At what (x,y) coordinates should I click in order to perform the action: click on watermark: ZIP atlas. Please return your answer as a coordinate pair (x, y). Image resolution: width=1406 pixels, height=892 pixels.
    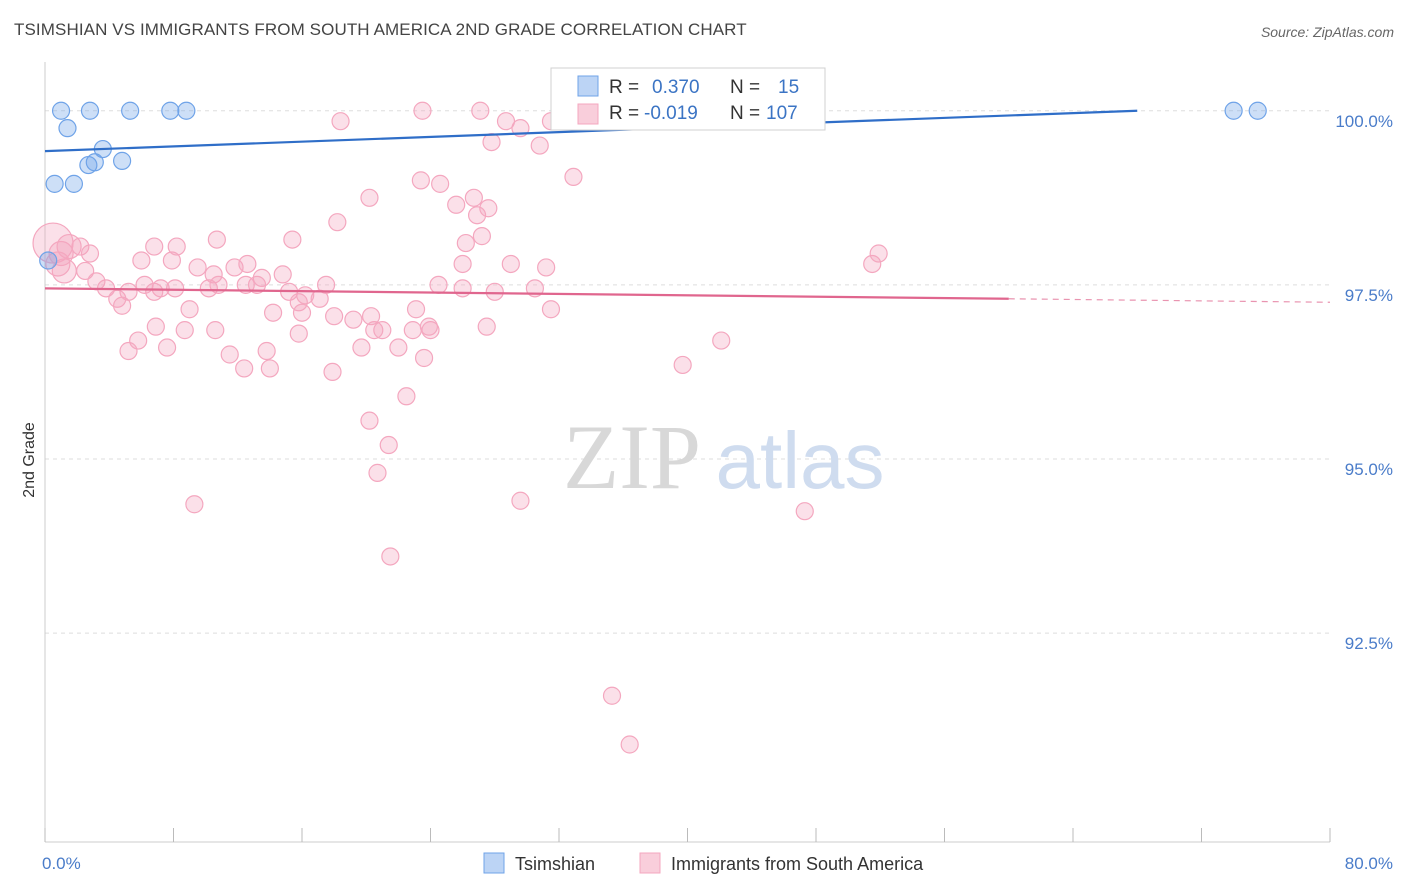
    Looking at the image, I should click on (723, 457).